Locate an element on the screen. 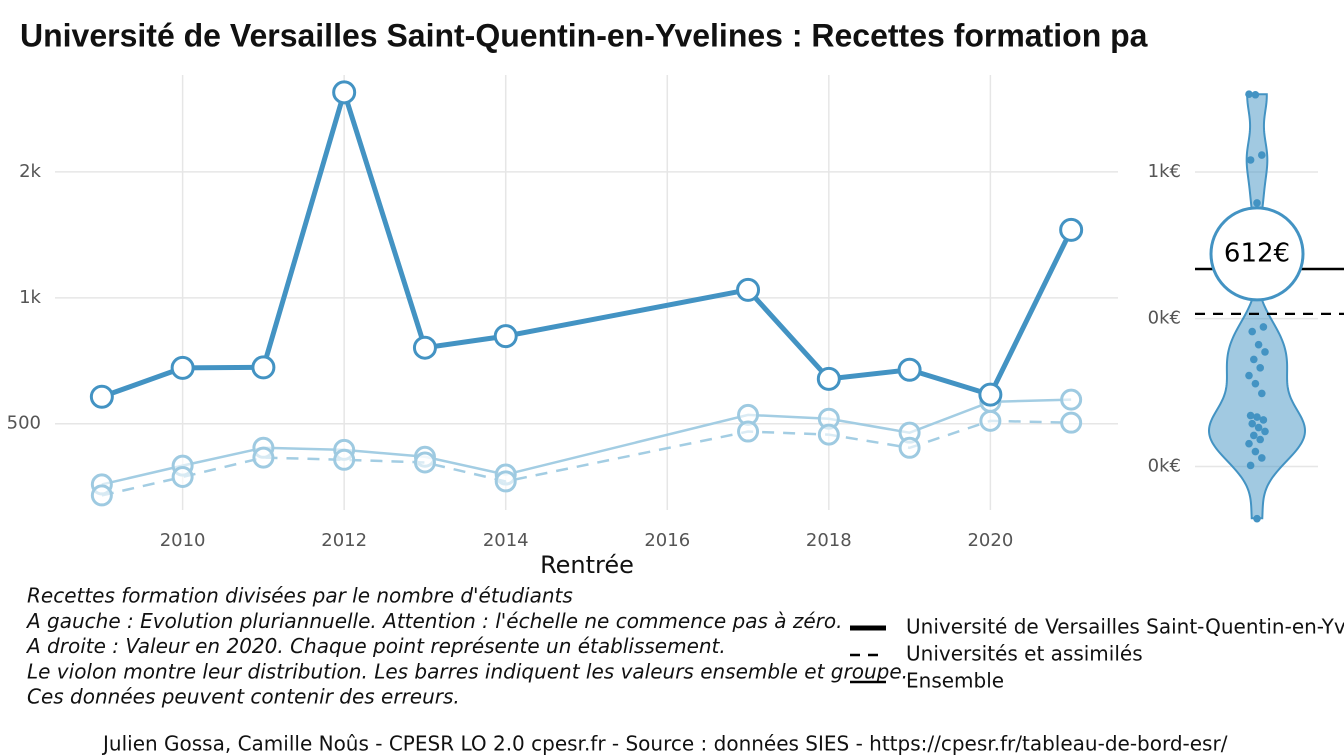  legend-label: Universités et assimilés is located at coordinates (1024, 654).